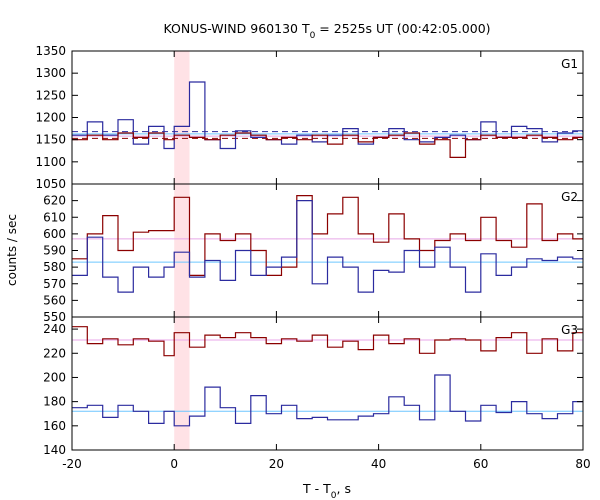 The width and height of the screenshot is (600, 500). What do you see at coordinates (569, 64) in the screenshot?
I see `panel-label: G1` at bounding box center [569, 64].